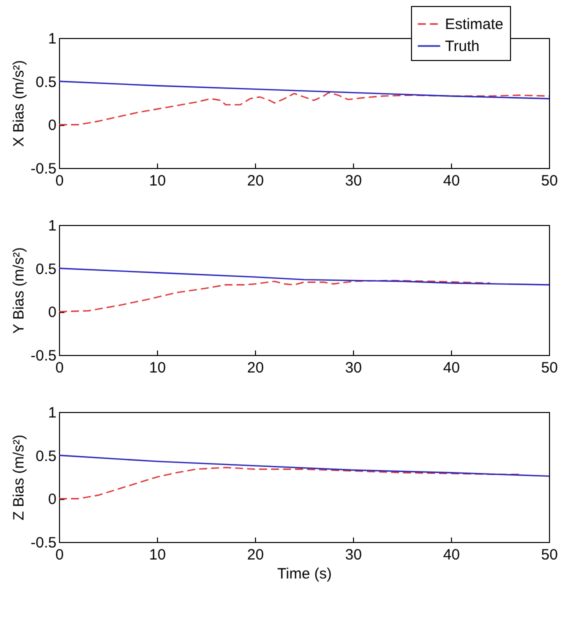  Describe the element at coordinates (19, 477) in the screenshot. I see `y-axis-title: Z Bias (m/s²)` at that location.